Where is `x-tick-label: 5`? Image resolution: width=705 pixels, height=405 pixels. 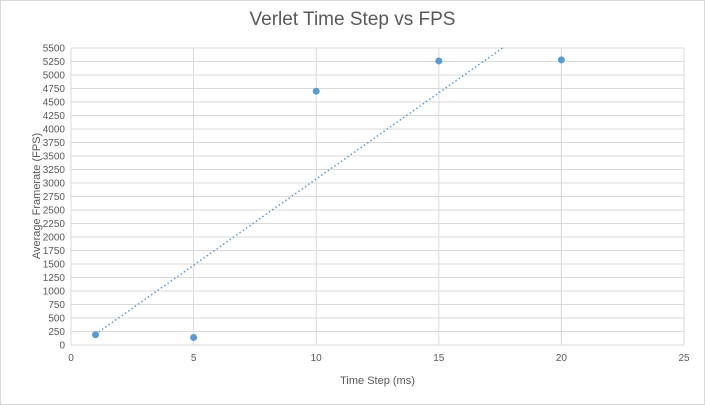
x-tick-label: 5 is located at coordinates (194, 358).